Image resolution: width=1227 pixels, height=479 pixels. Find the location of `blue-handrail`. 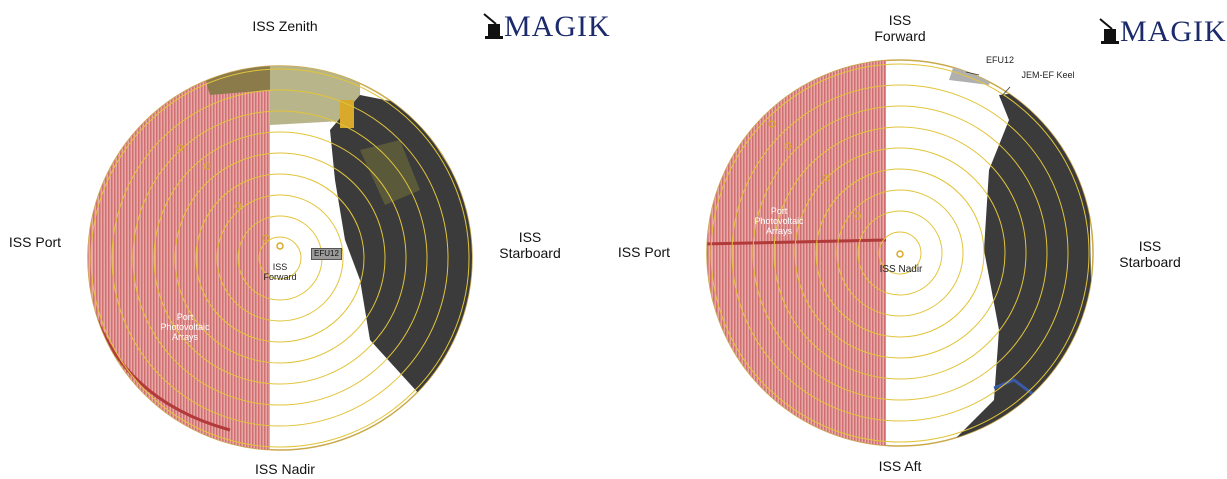

blue-handrail is located at coordinates (1014, 387).